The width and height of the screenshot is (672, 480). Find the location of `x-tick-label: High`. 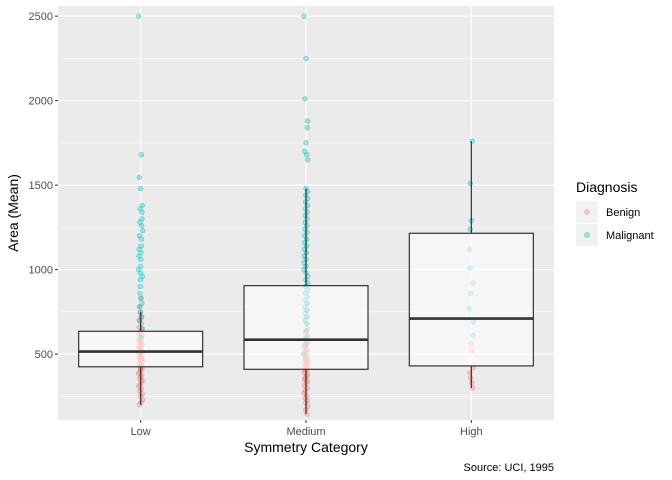

x-tick-label: High is located at coordinates (471, 432).